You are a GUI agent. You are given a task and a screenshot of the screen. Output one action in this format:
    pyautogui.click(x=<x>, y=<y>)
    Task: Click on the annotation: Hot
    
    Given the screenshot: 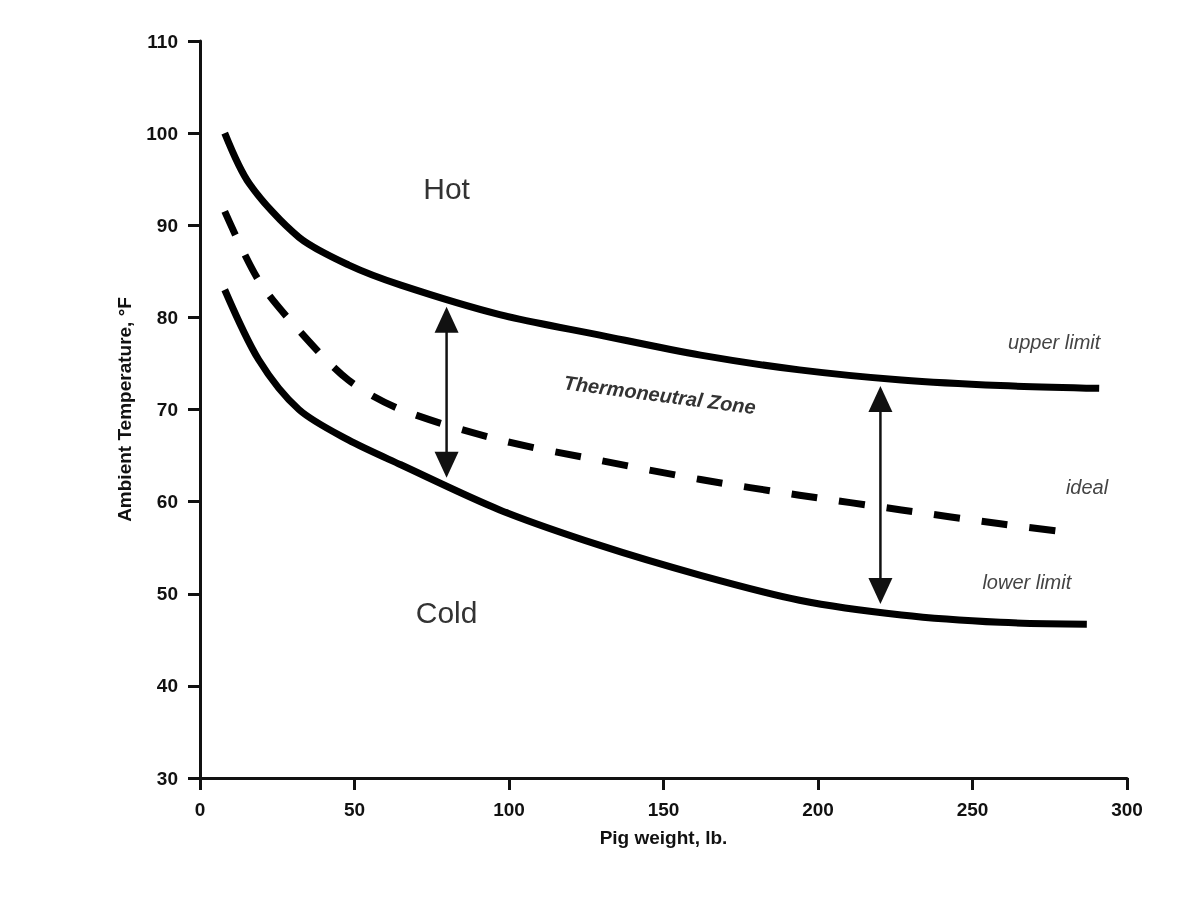 What is the action you would take?
    pyautogui.click(x=447, y=188)
    